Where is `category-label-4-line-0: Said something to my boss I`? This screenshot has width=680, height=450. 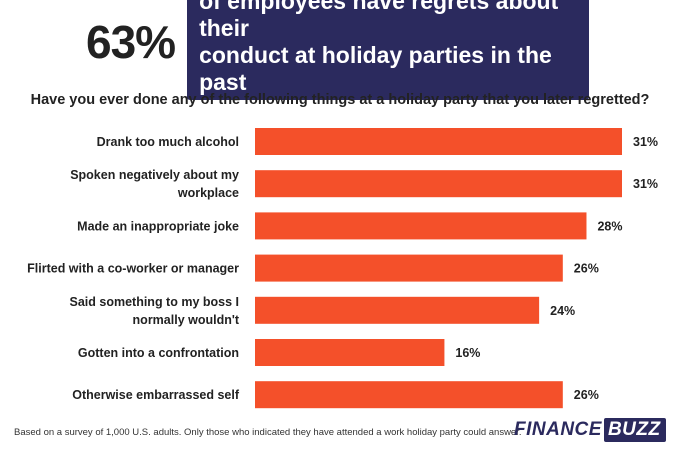 category-label-4-line-0: Said something to my boss I is located at coordinates (154, 302).